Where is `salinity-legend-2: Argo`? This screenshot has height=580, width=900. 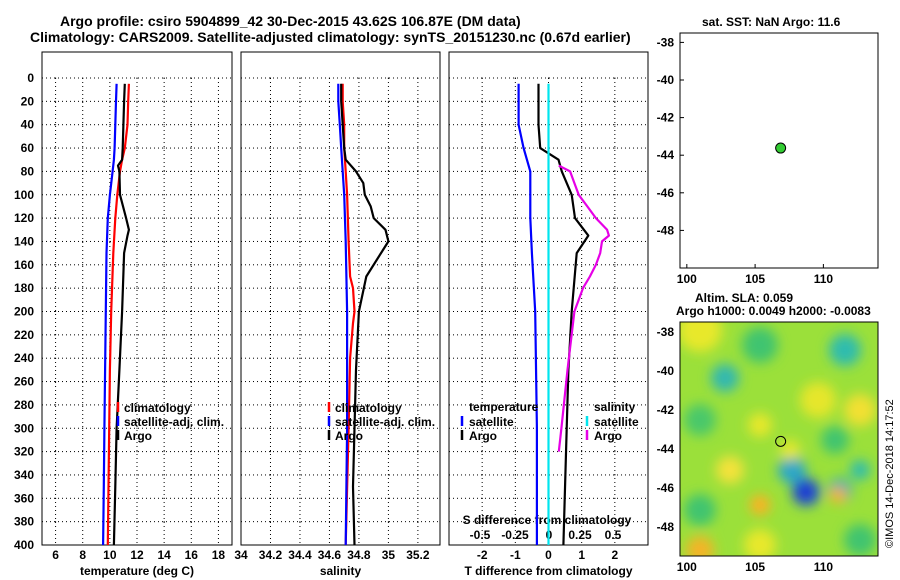
salinity-legend-2: Argo is located at coordinates (349, 436).